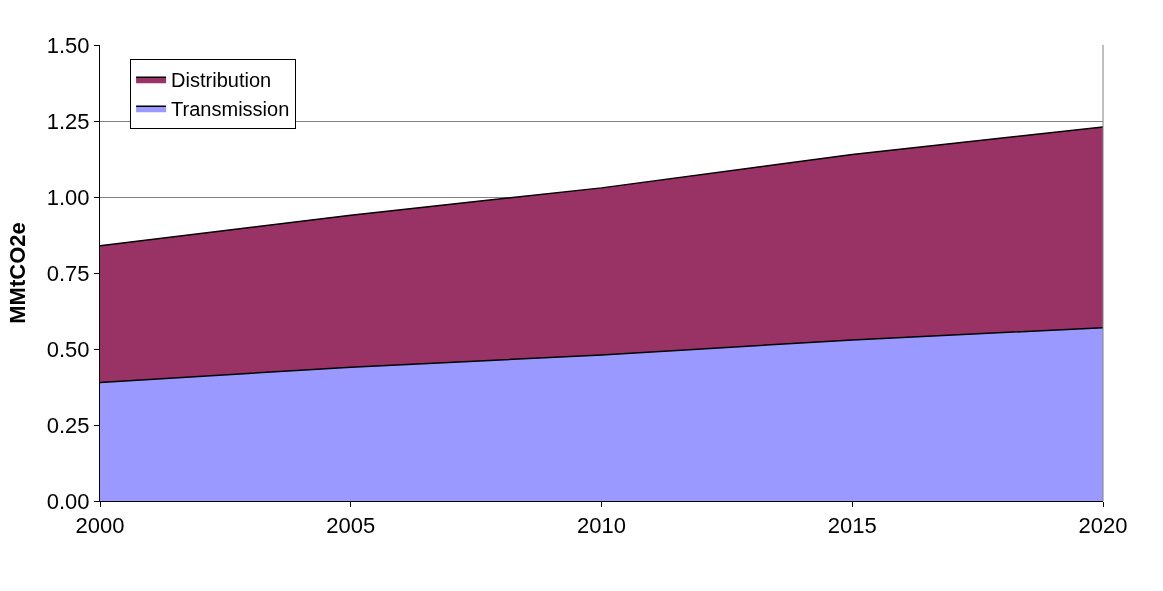 This screenshot has height=591, width=1163. What do you see at coordinates (68, 121) in the screenshot?
I see `y-tick-label: 1.25` at bounding box center [68, 121].